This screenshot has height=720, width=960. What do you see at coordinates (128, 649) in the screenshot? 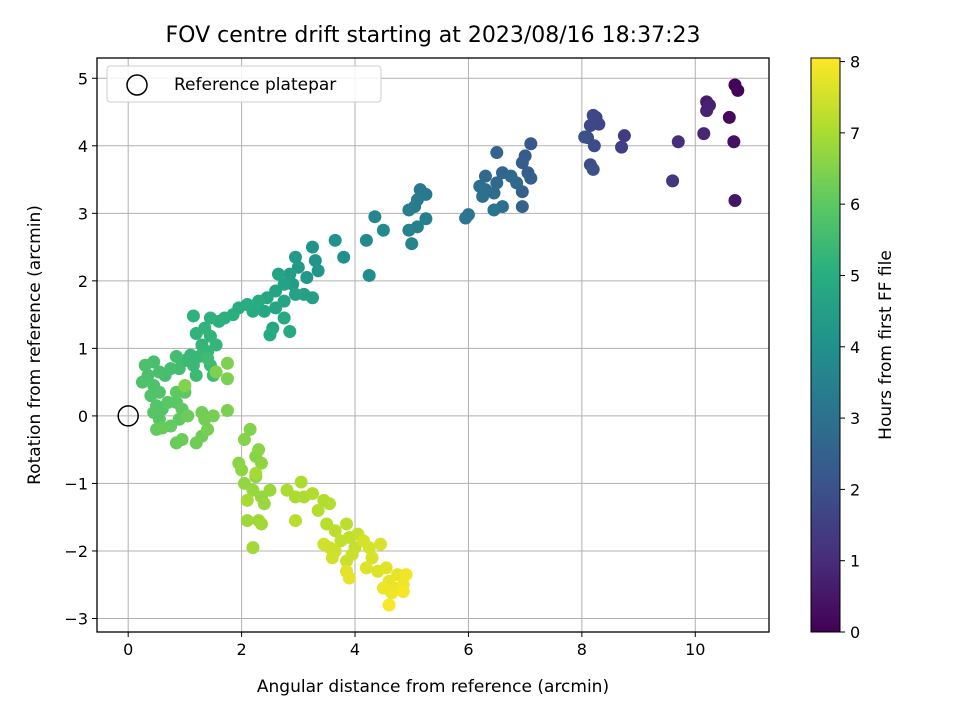
I see `x-tick-label: 0` at bounding box center [128, 649].